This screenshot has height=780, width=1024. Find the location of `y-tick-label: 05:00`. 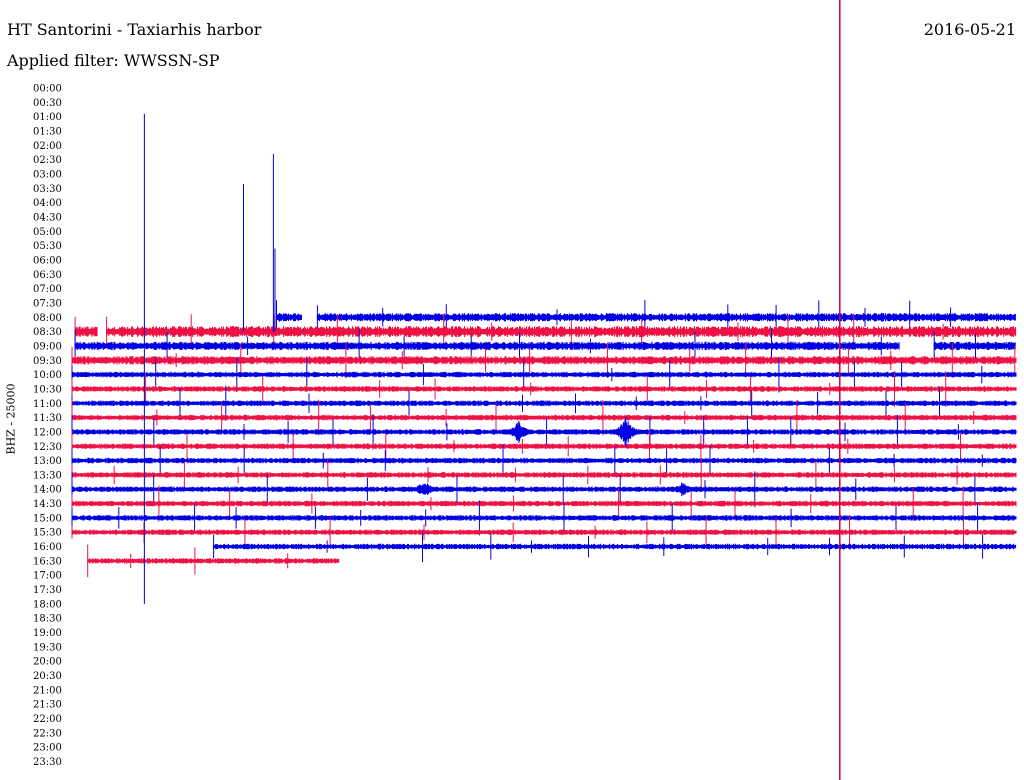

y-tick-label: 05:00 is located at coordinates (47, 232).